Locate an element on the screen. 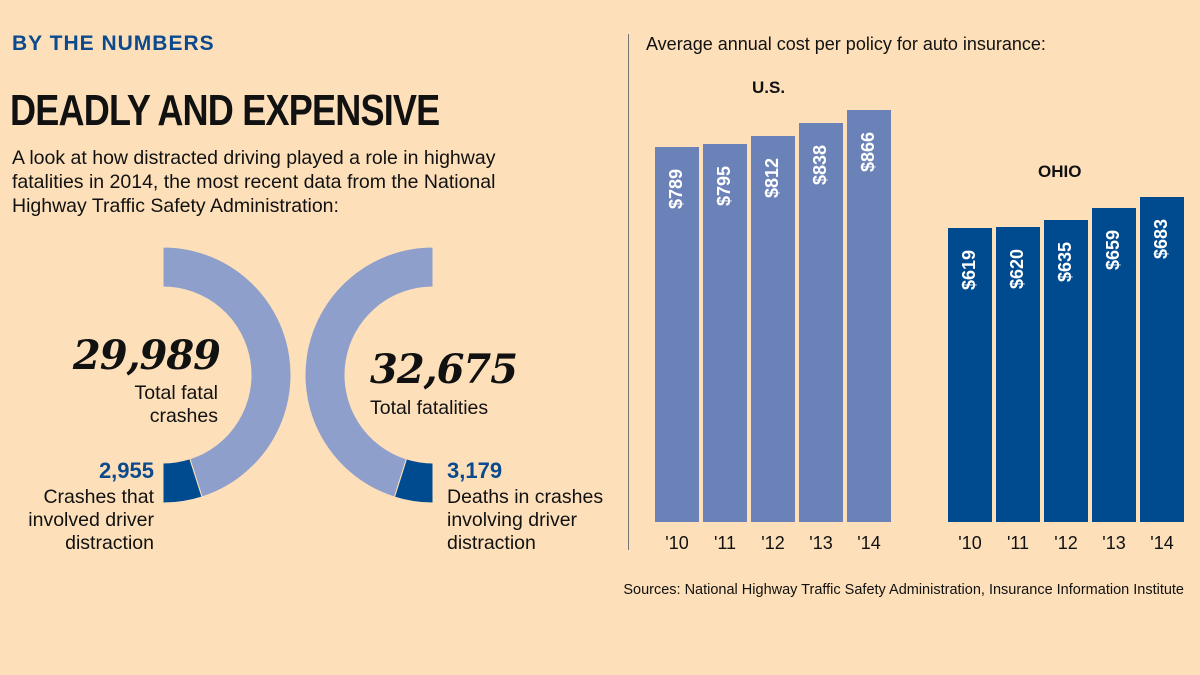 The width and height of the screenshot is (1200, 675). headline: DEADLY AND EXPENSIVE is located at coordinates (225, 110).